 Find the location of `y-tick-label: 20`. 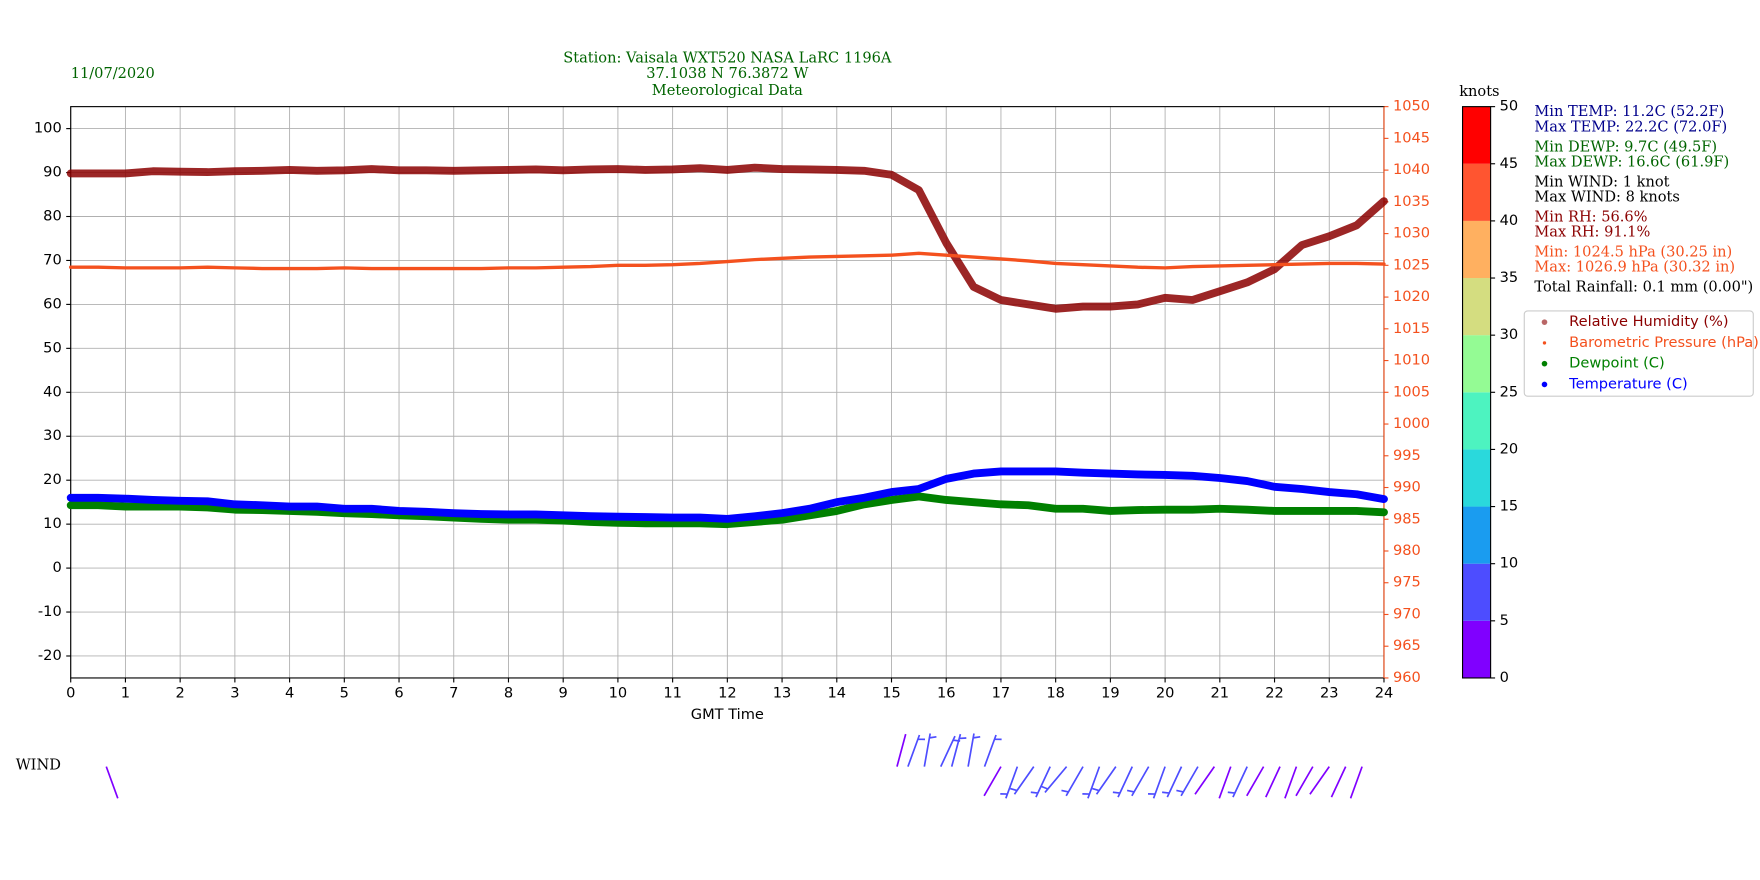

y-tick-label: 20 is located at coordinates (52, 479).